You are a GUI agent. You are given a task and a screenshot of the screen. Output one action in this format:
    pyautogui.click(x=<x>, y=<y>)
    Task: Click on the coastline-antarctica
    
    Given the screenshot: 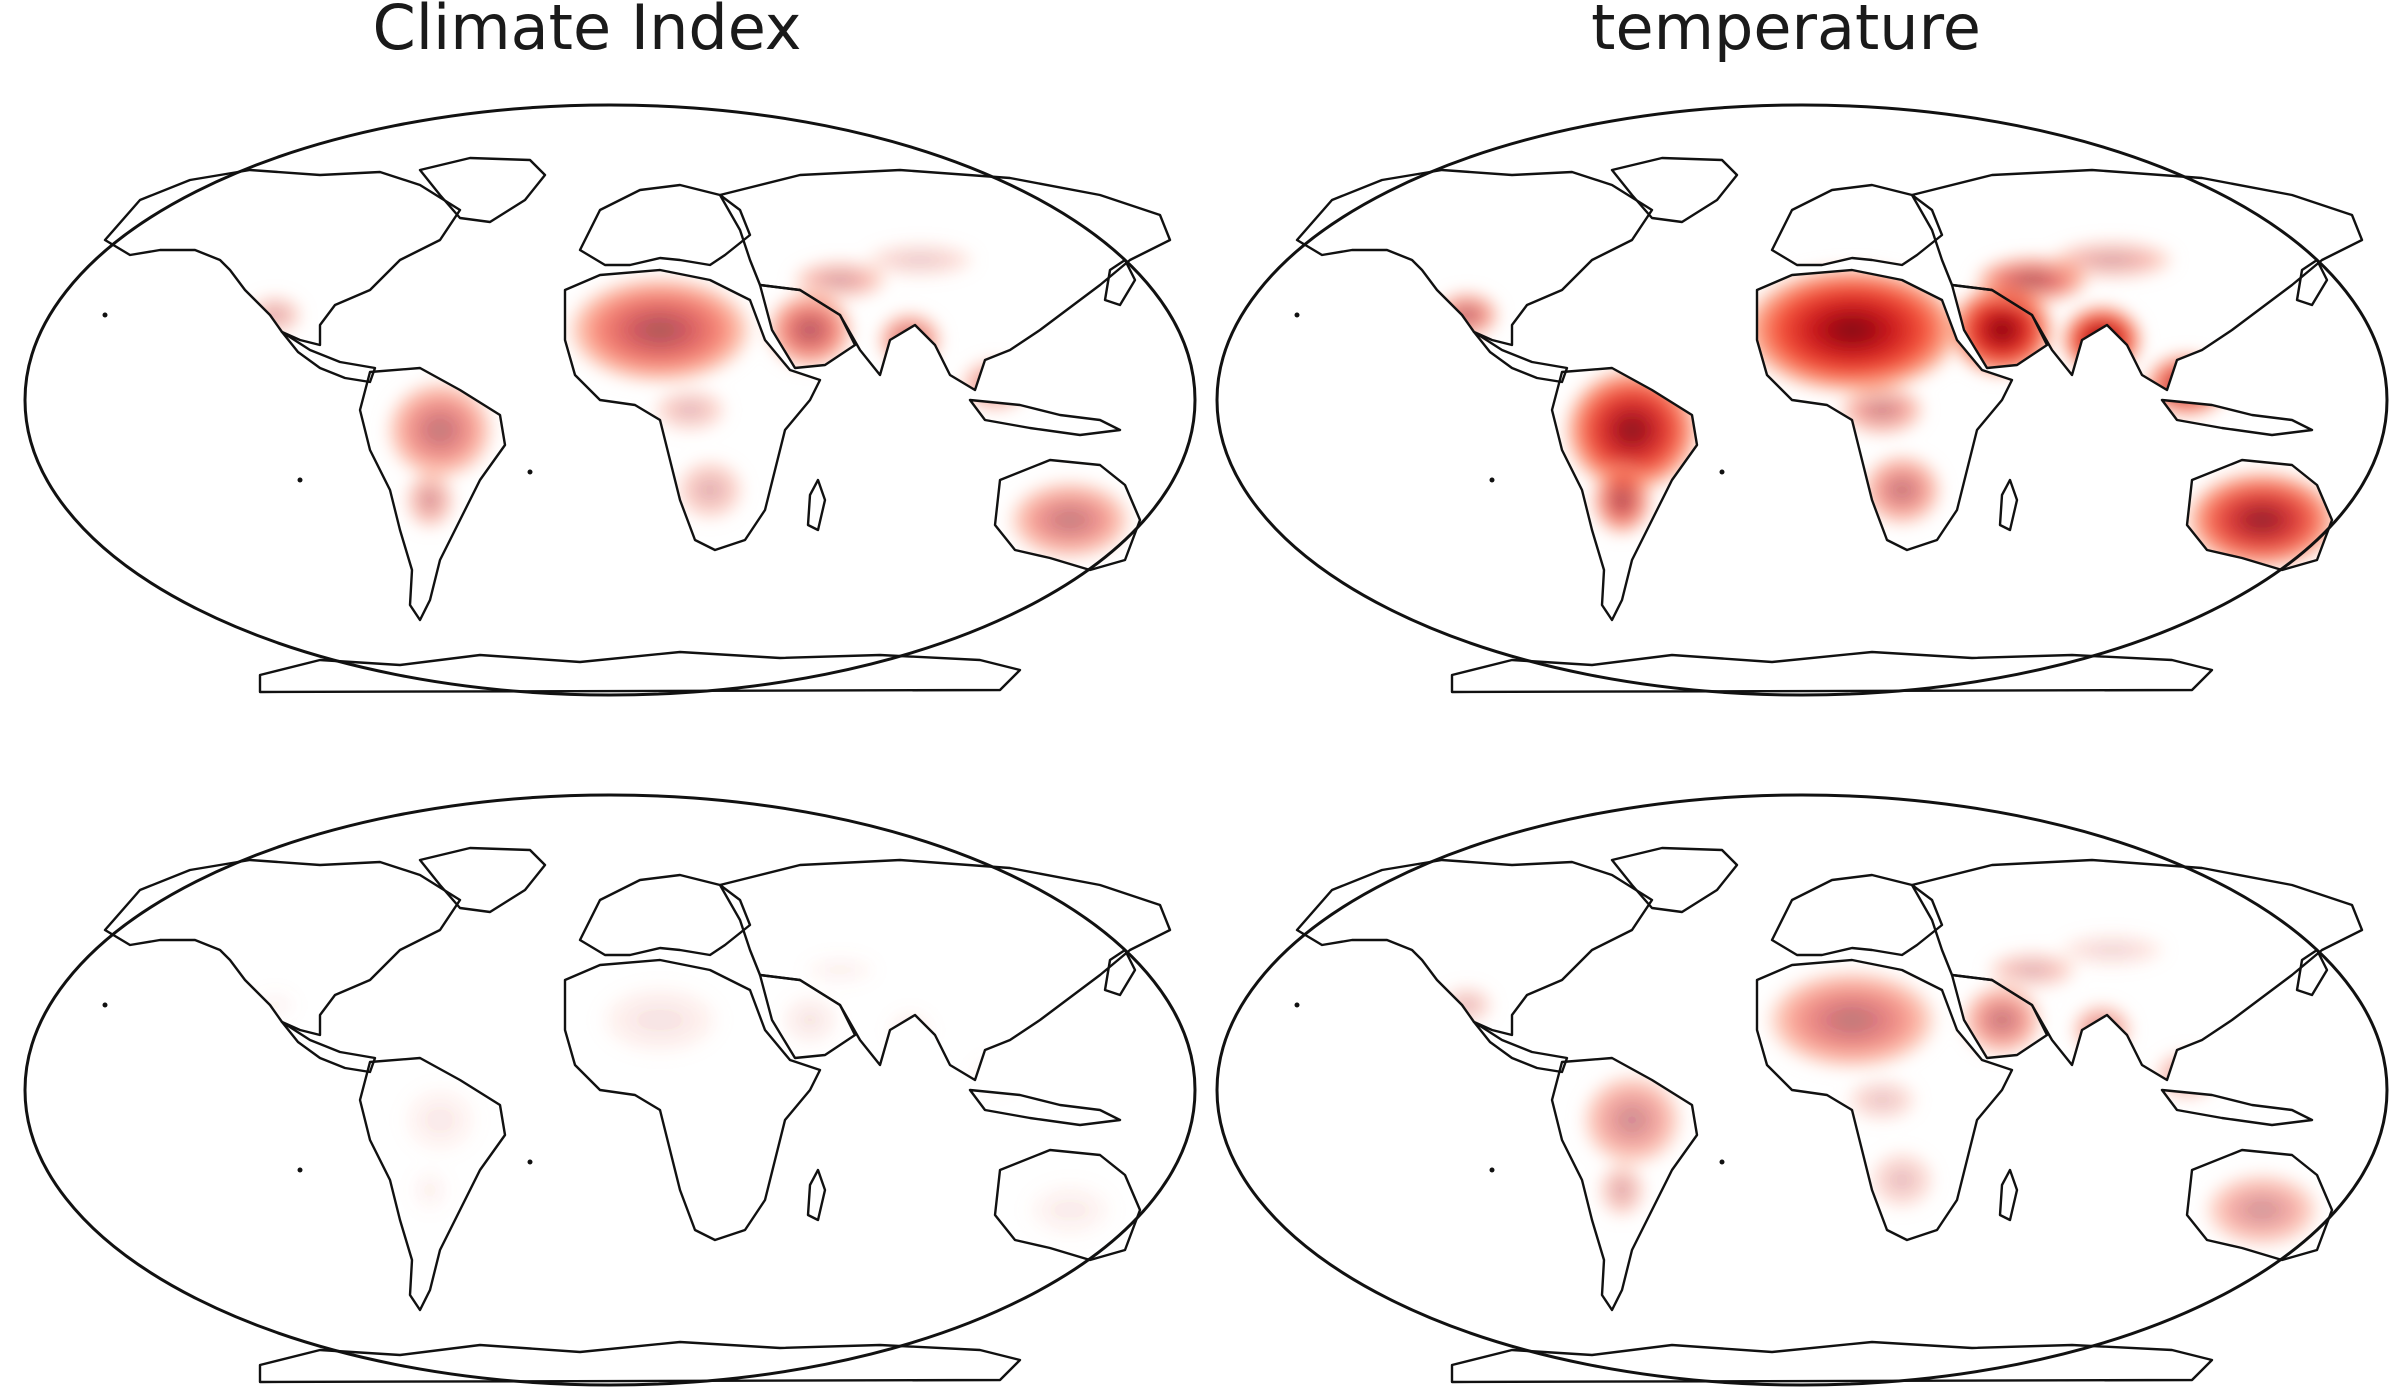 What is the action you would take?
    pyautogui.click(x=640, y=672)
    